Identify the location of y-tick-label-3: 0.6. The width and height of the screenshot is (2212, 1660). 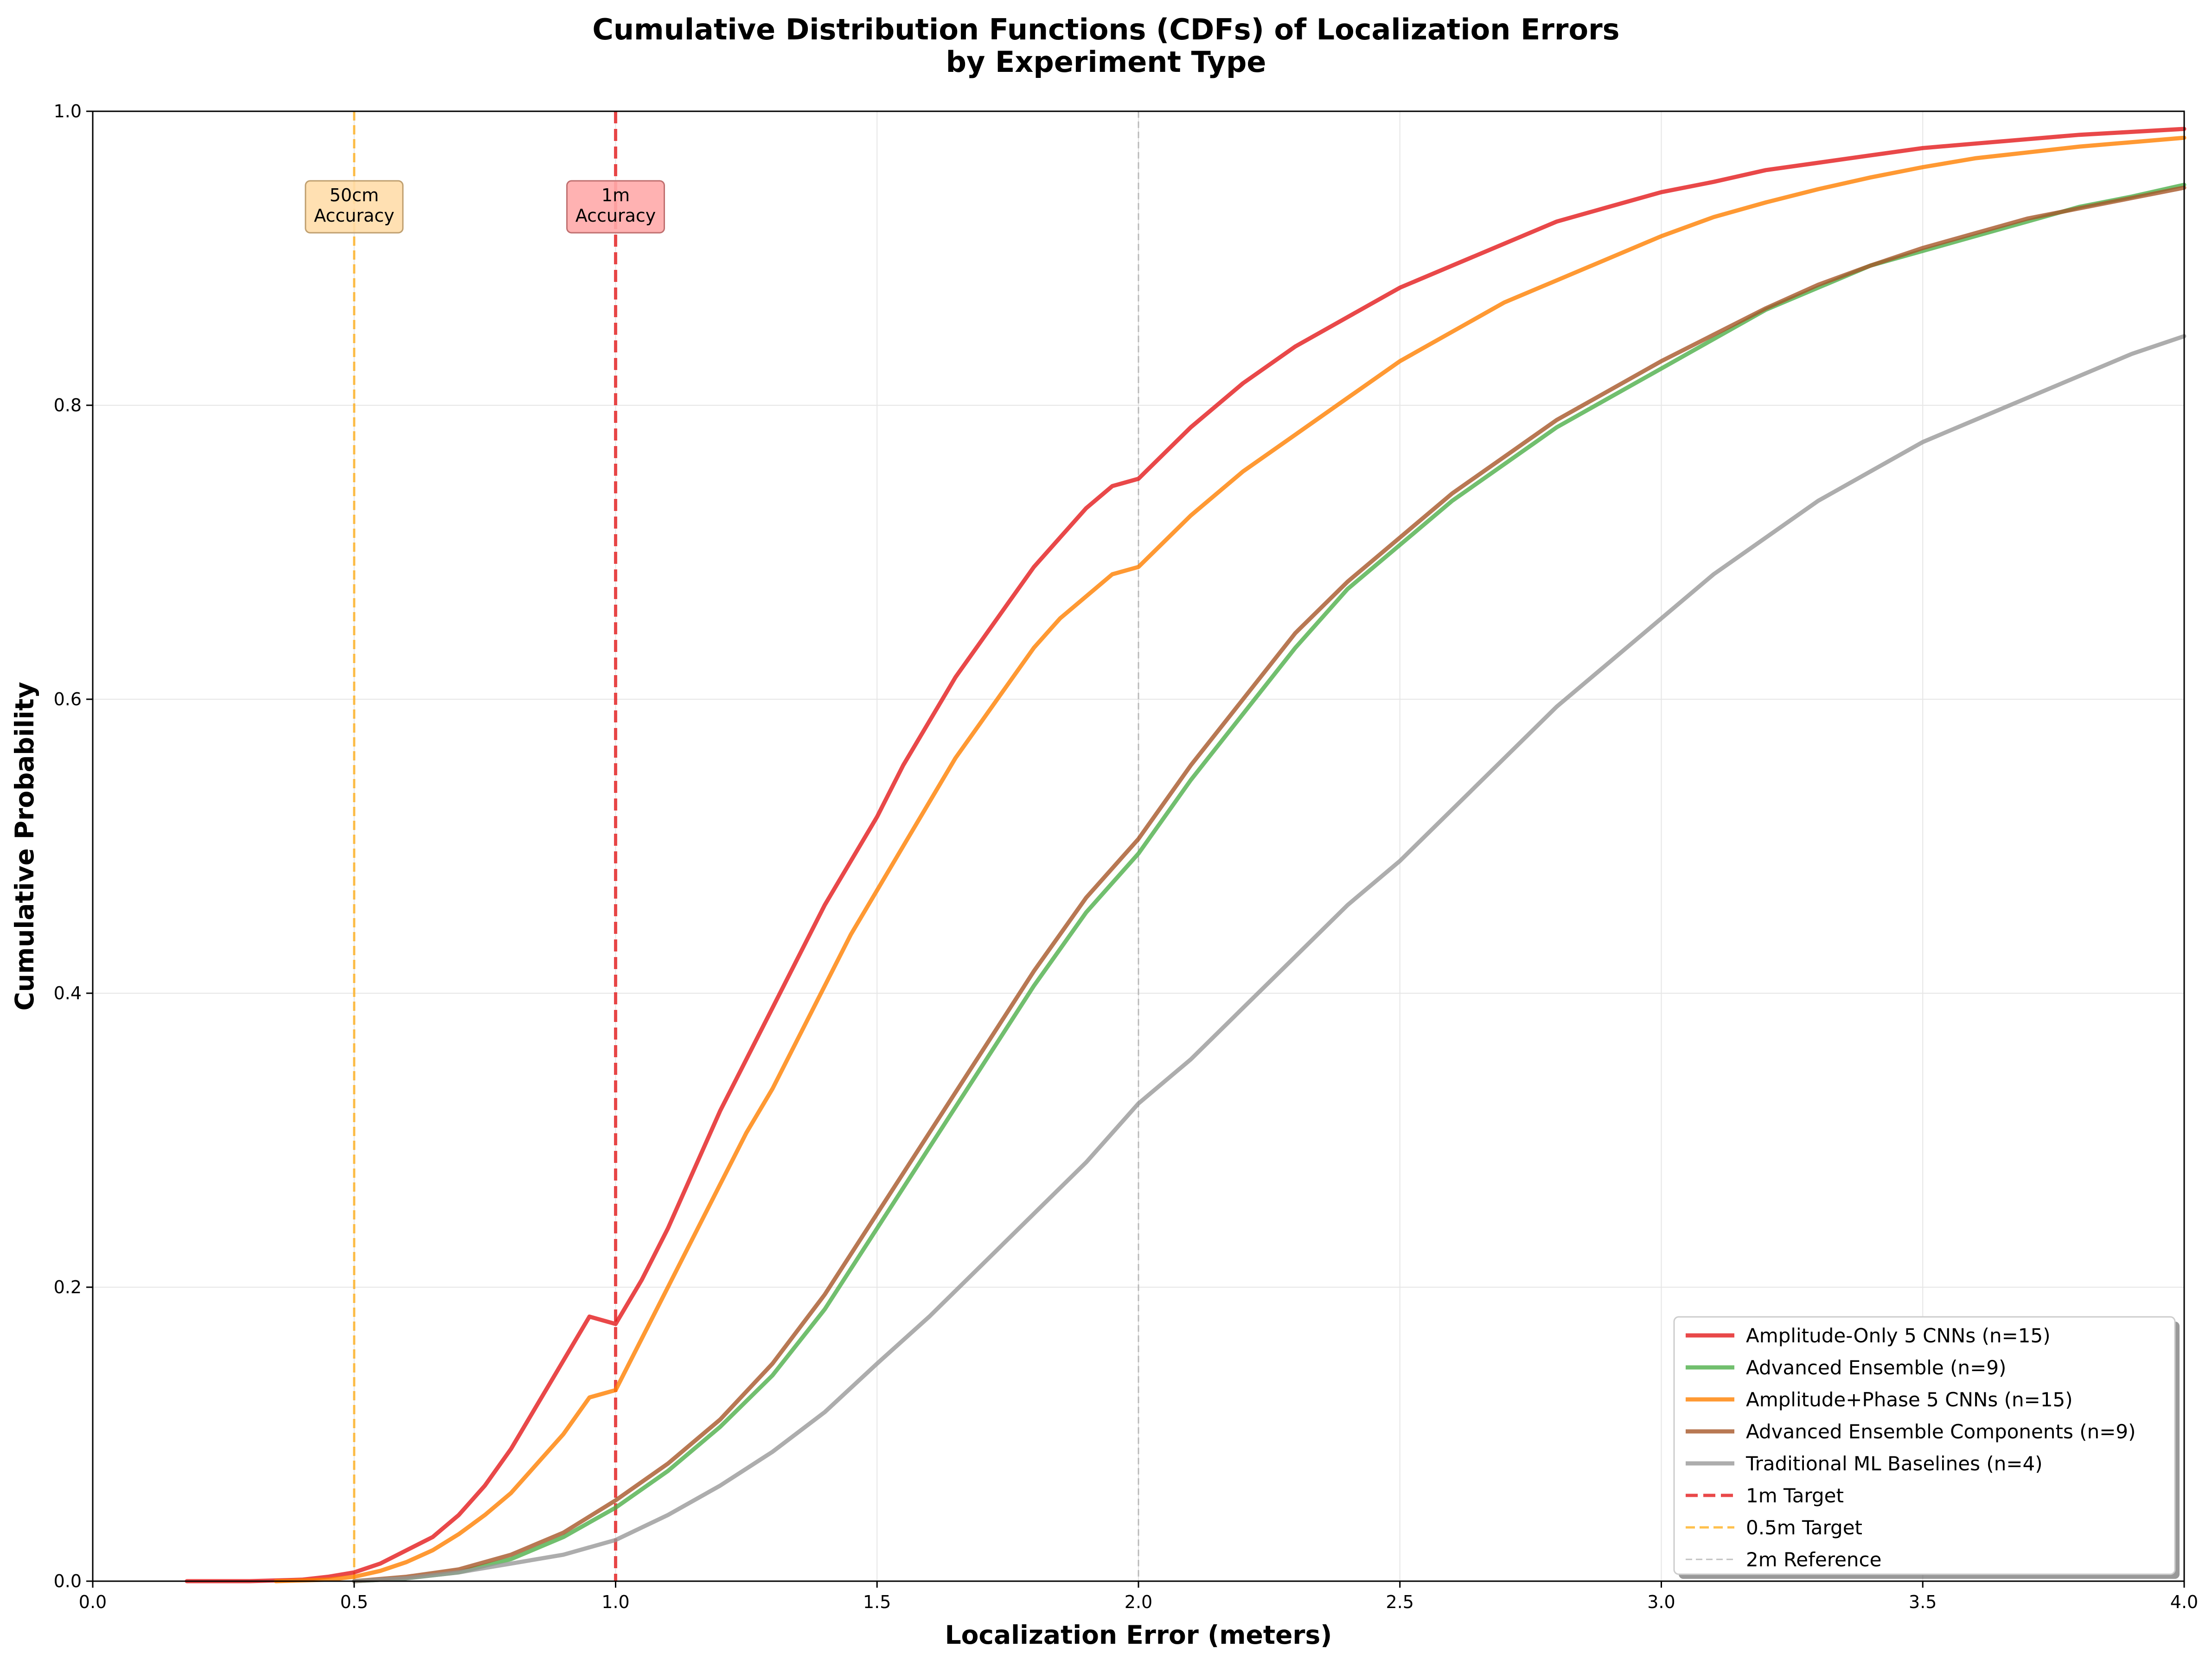
(68, 699).